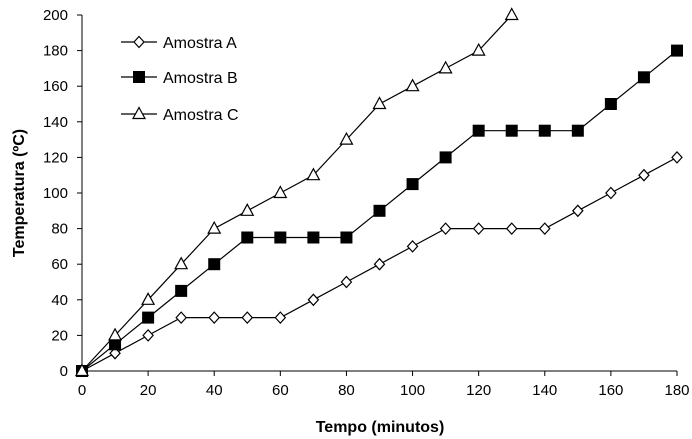 This screenshot has width=692, height=439. Describe the element at coordinates (59, 229) in the screenshot. I see `y-tick-label: 80` at that location.